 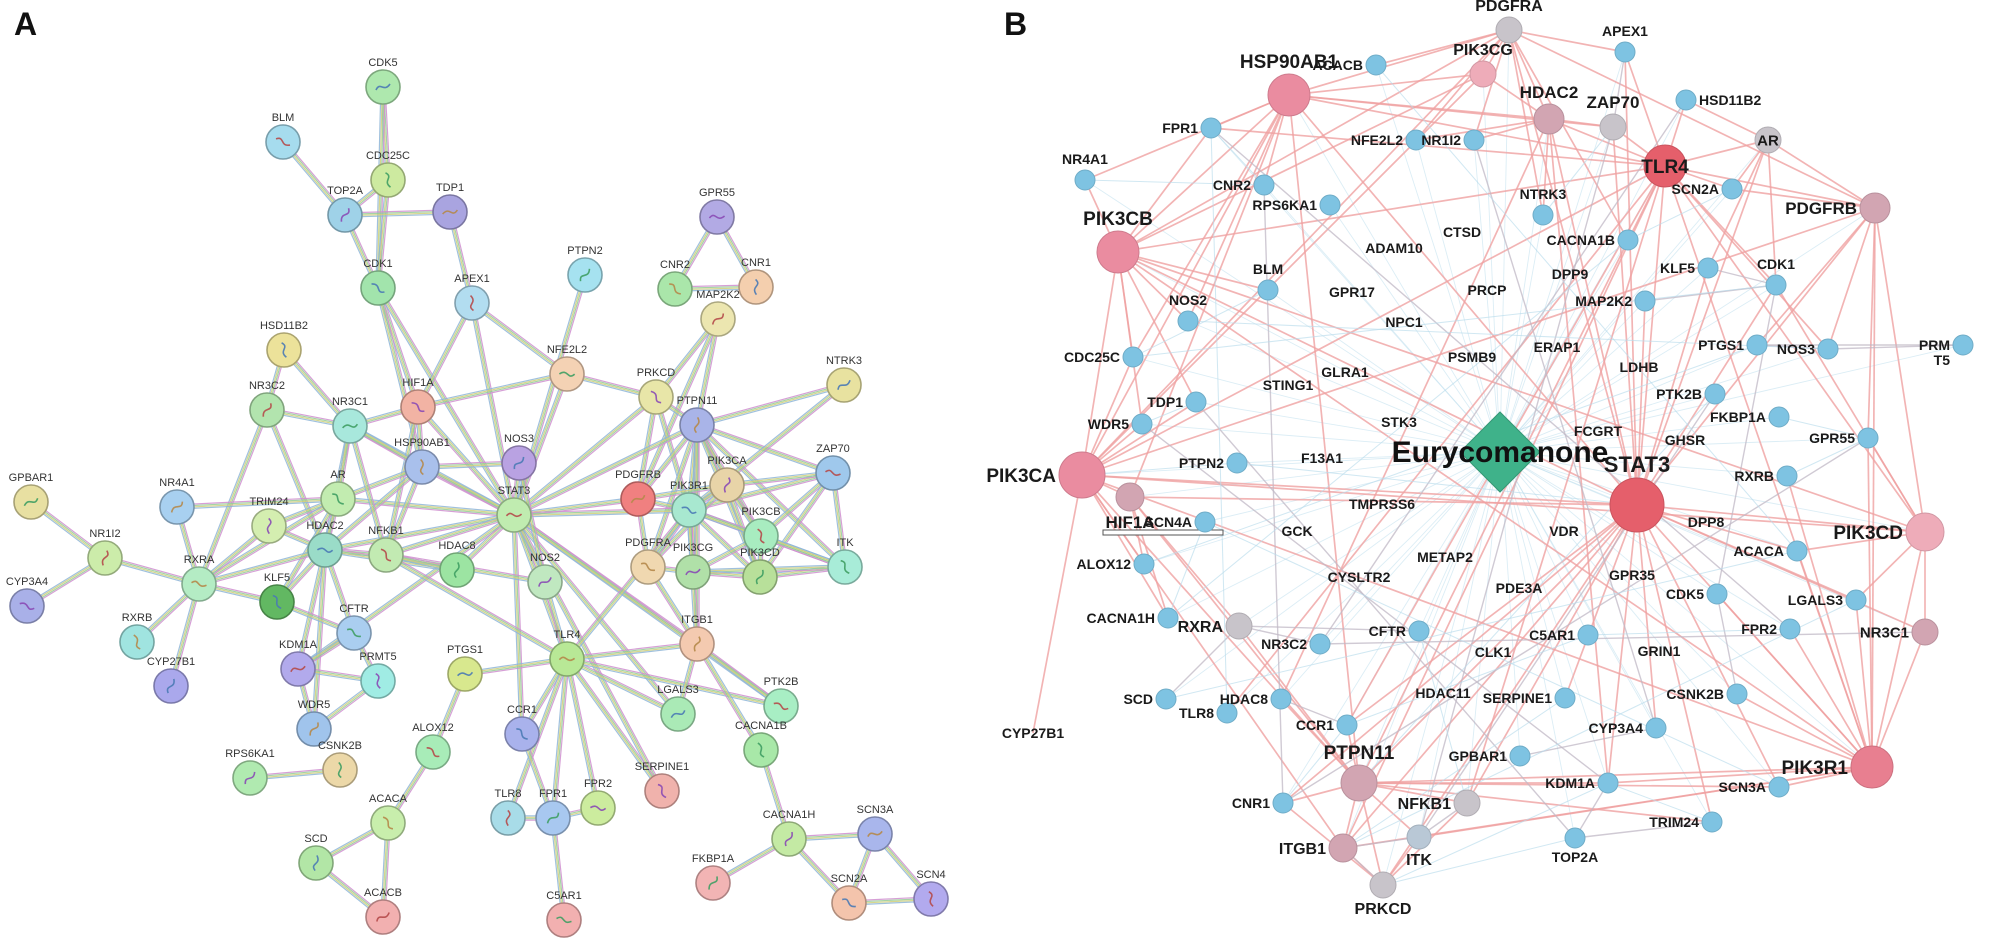 I want to click on a-node-FKBP1A: FKBP1A, so click(x=713, y=877).